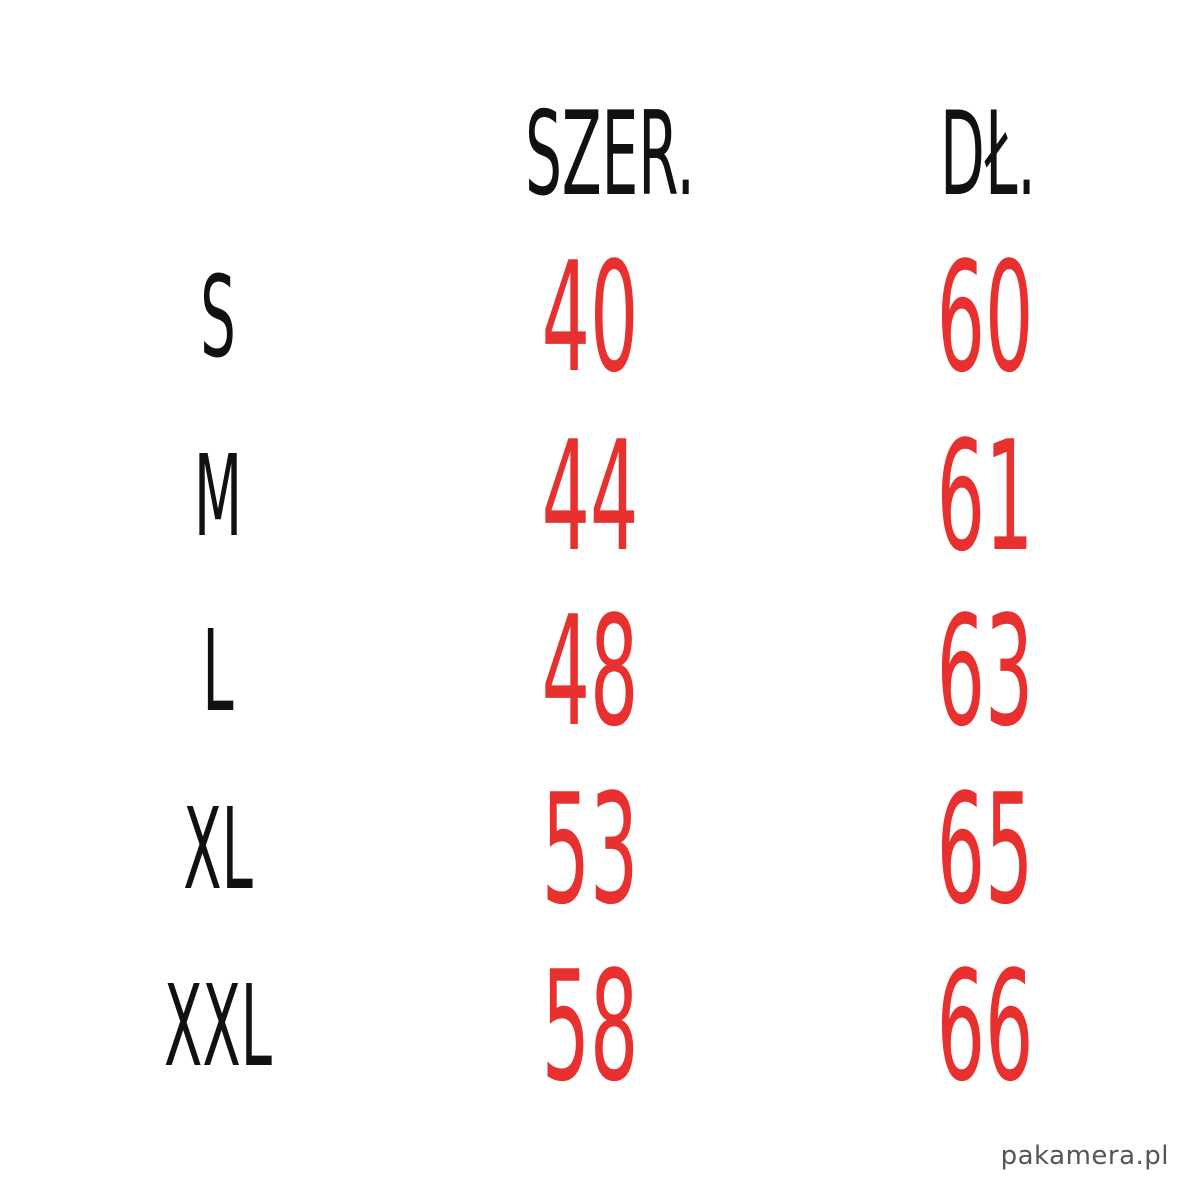 This screenshot has width=1181, height=1181. Describe the element at coordinates (985, 671) in the screenshot. I see `length-value: 63` at that location.